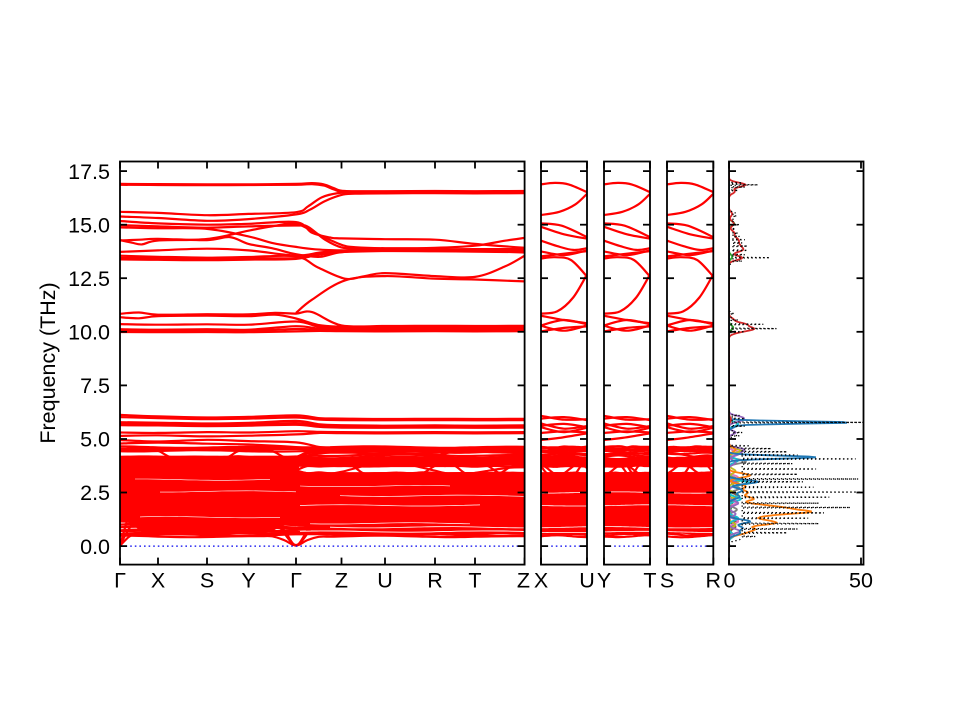  What do you see at coordinates (95, 547) in the screenshot?
I see `svg-text: 0.0` at bounding box center [95, 547].